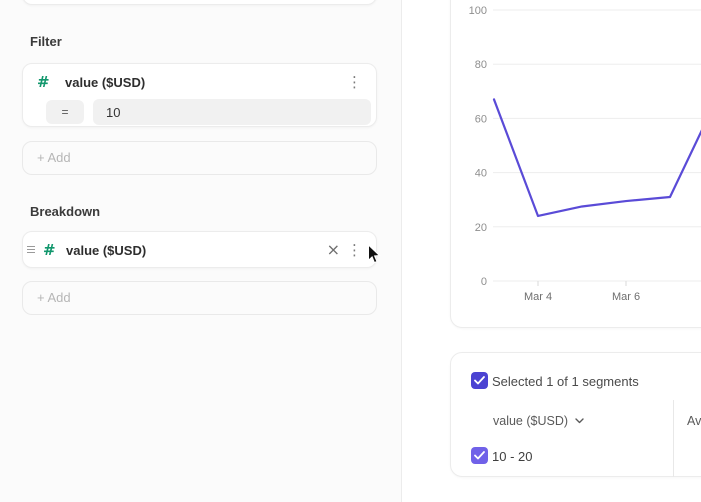 The height and width of the screenshot is (502, 701). I want to click on event-card-fragment, so click(199, 2).